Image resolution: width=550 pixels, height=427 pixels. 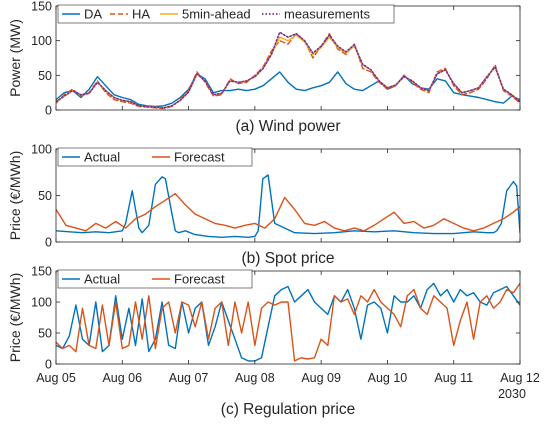 I want to click on legend-label: DA, so click(x=93, y=14).